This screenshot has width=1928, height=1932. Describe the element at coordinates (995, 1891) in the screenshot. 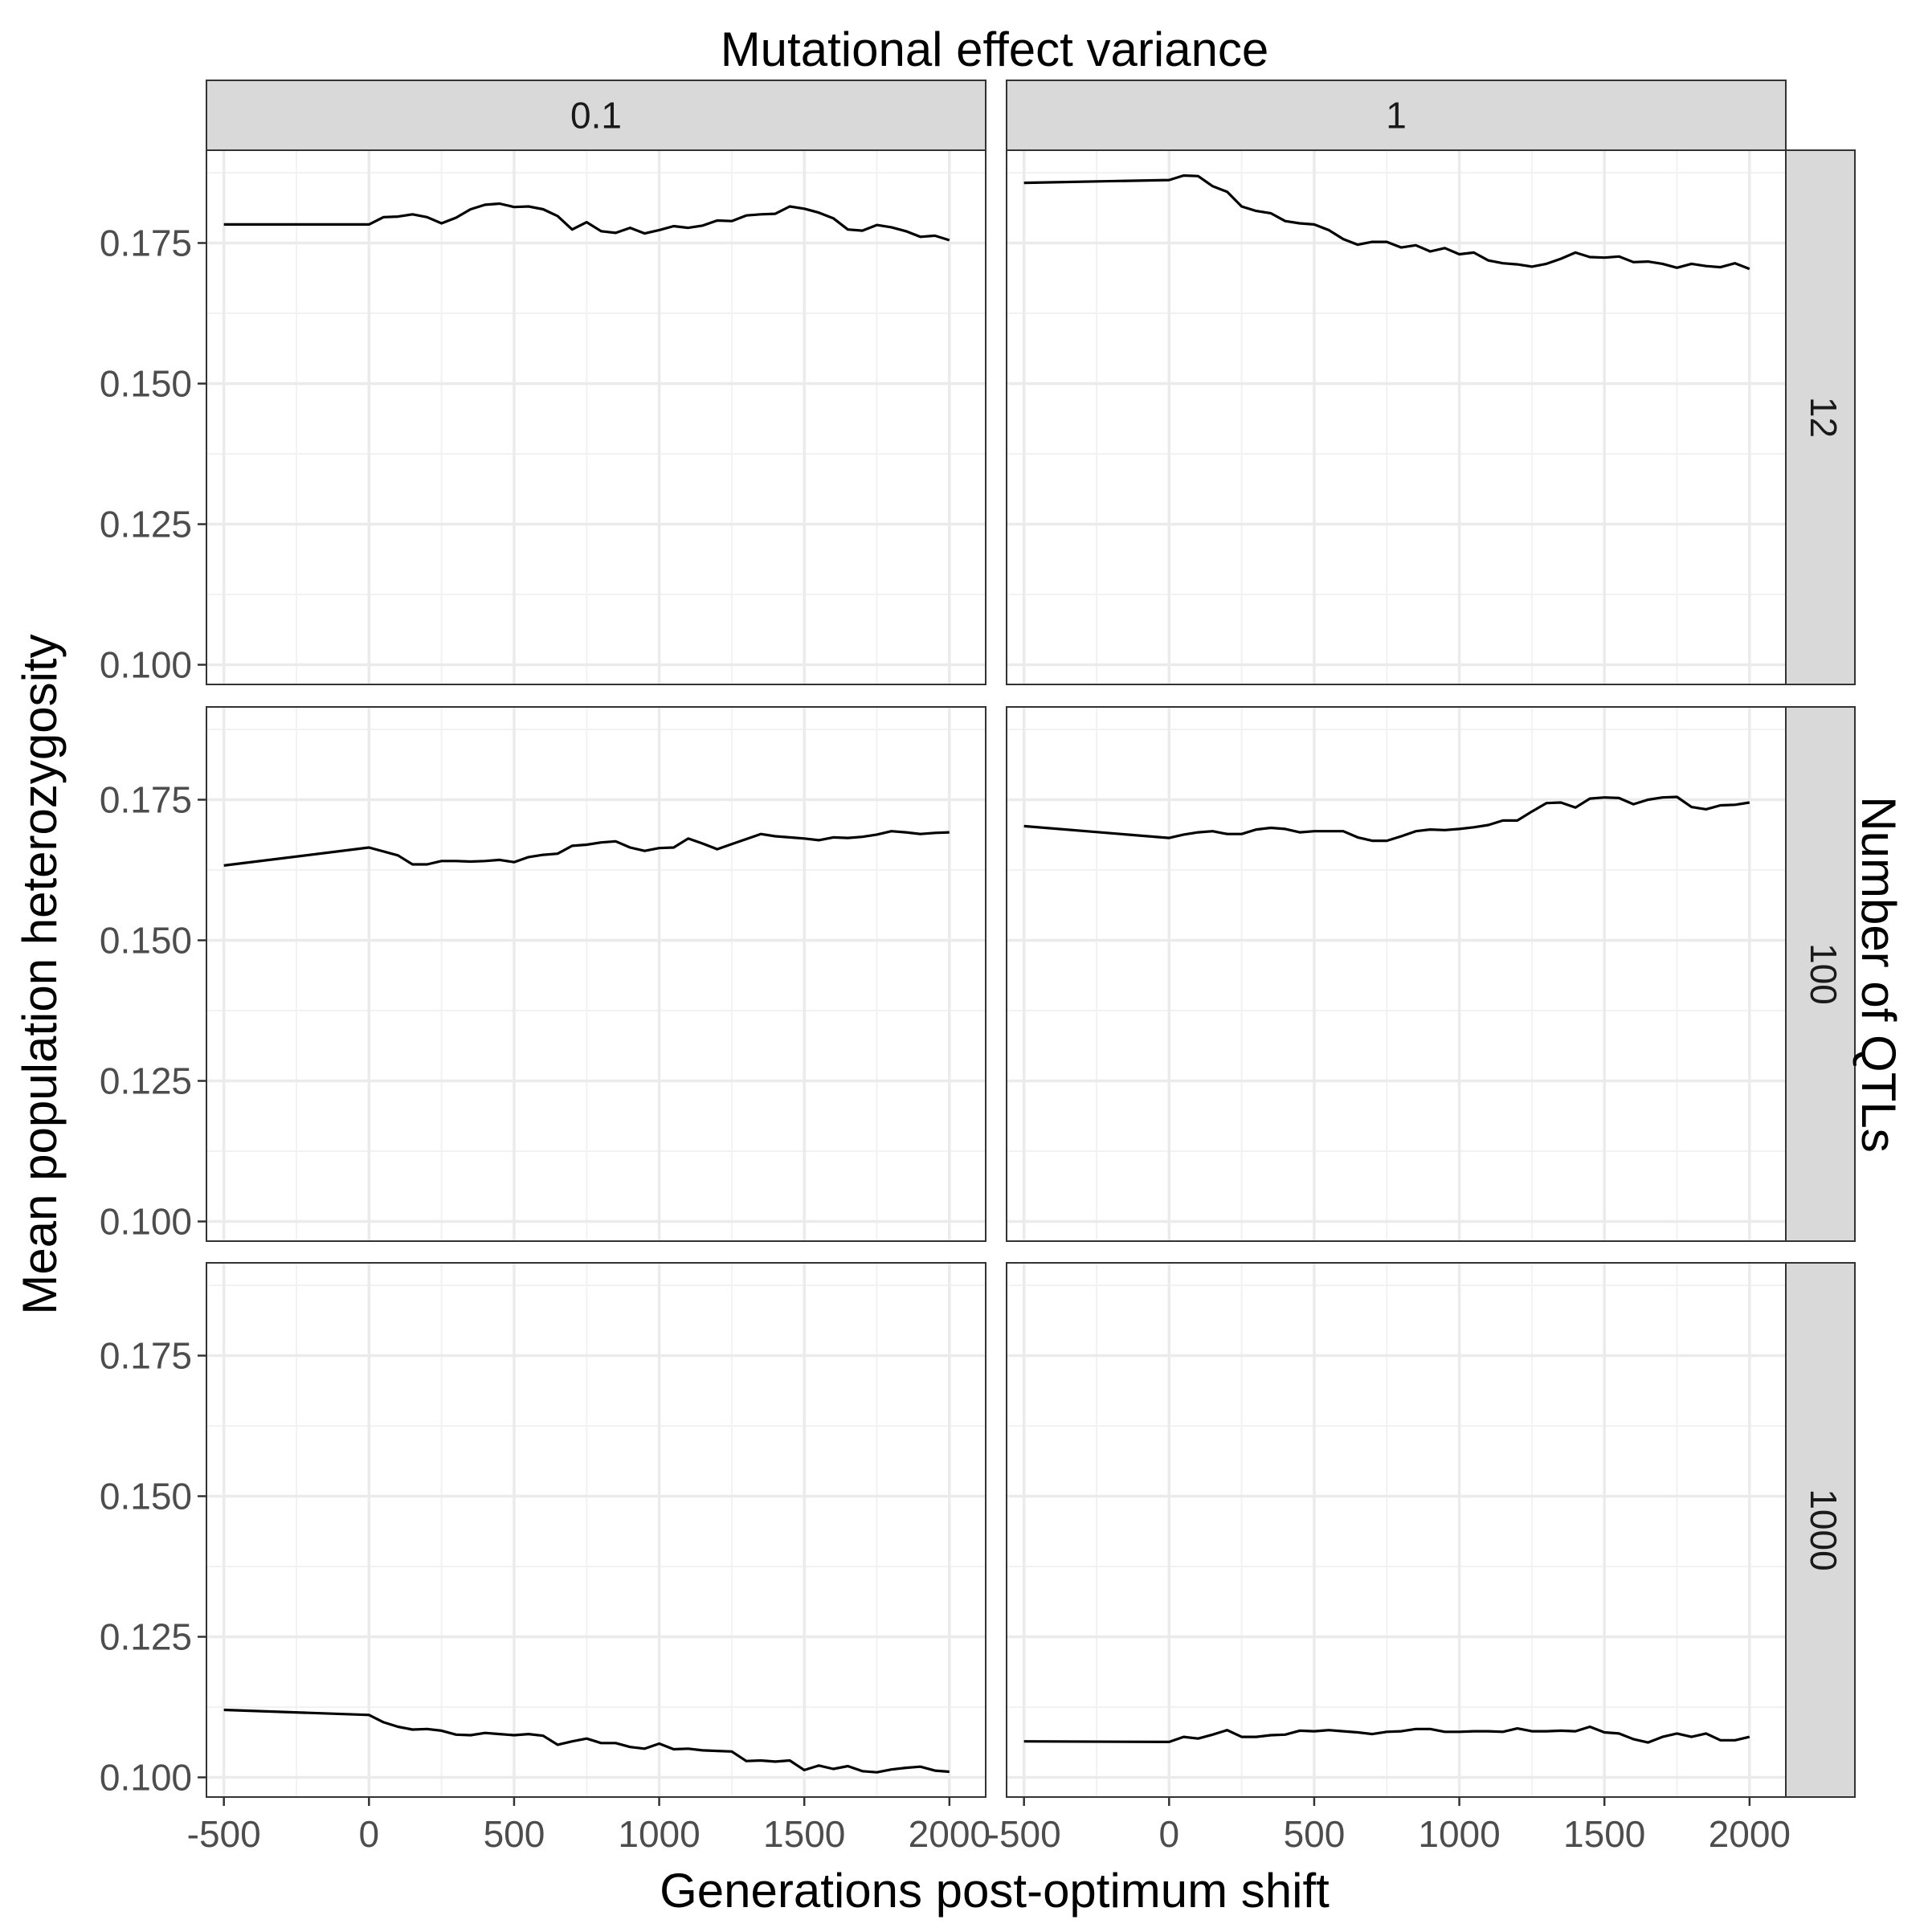

I see `x-axis-title: Generations post-optimum shift` at that location.